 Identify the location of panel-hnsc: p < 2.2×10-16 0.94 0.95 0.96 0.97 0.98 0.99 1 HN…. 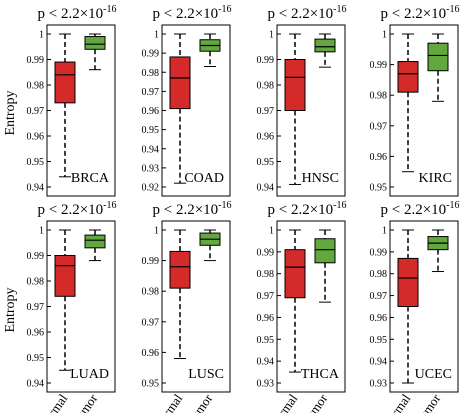
(302, 100).